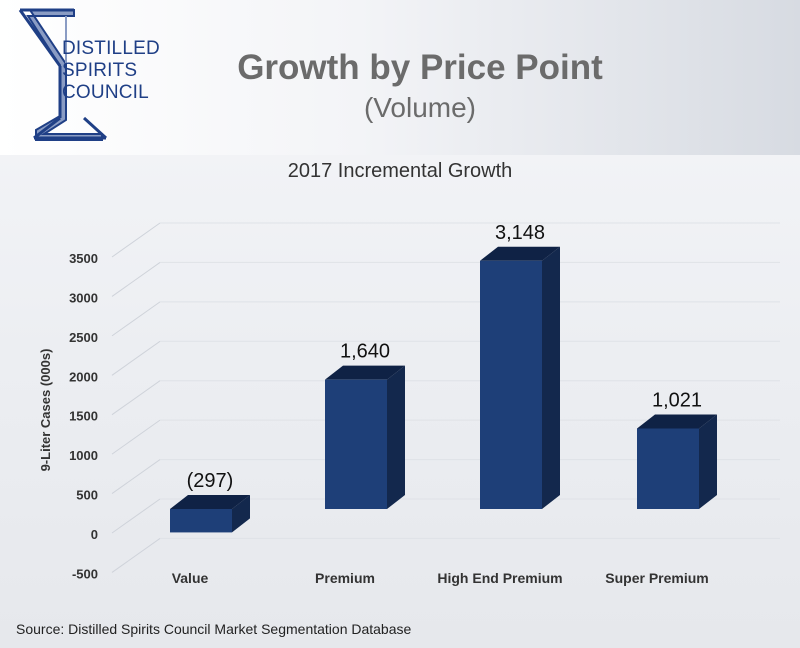  I want to click on y-tick-label: 3000, so click(83, 297).